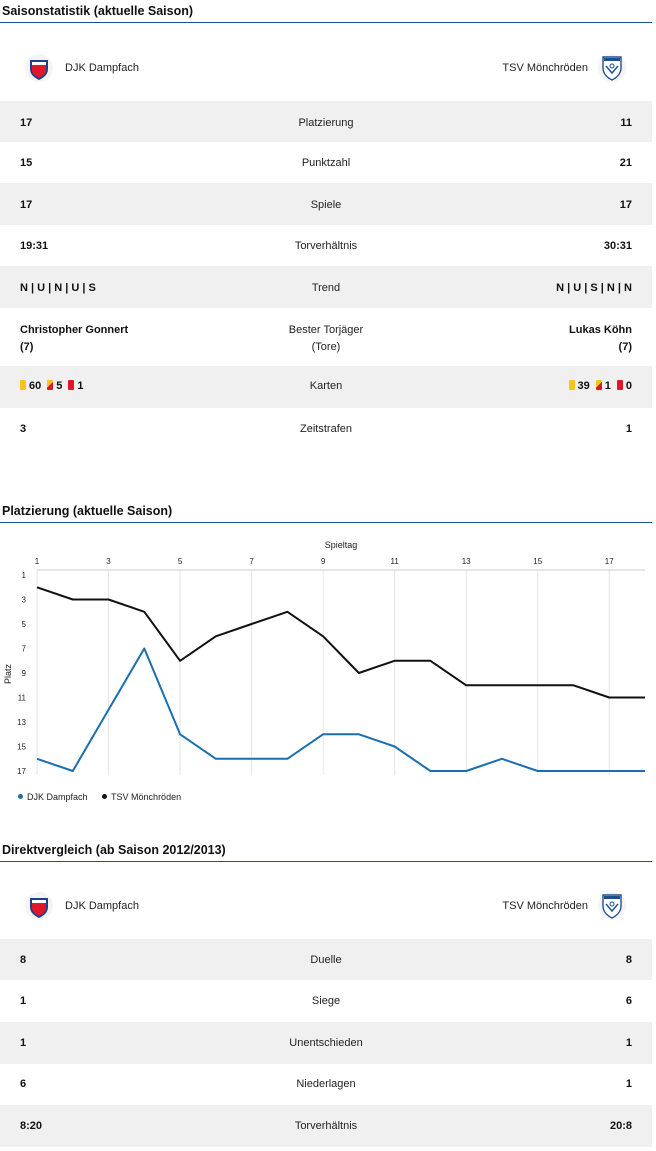  I want to click on away-top-scorer-name: Lukas Köhn, so click(600, 330).